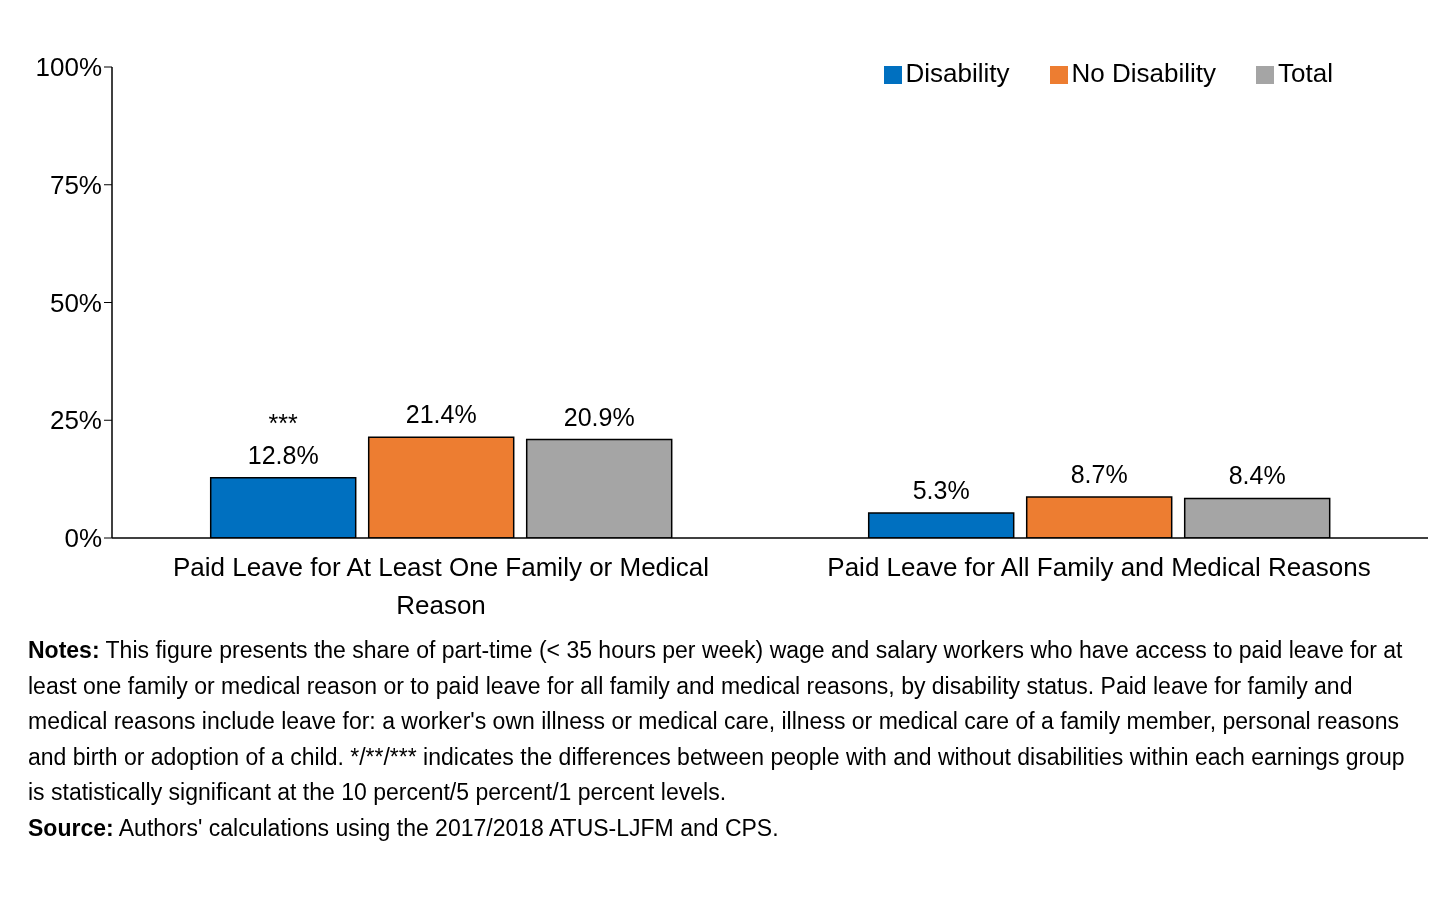  Describe the element at coordinates (441, 586) in the screenshot. I see `x-tick-label: Paid Leave for At Least One Family or Medical Reason` at that location.